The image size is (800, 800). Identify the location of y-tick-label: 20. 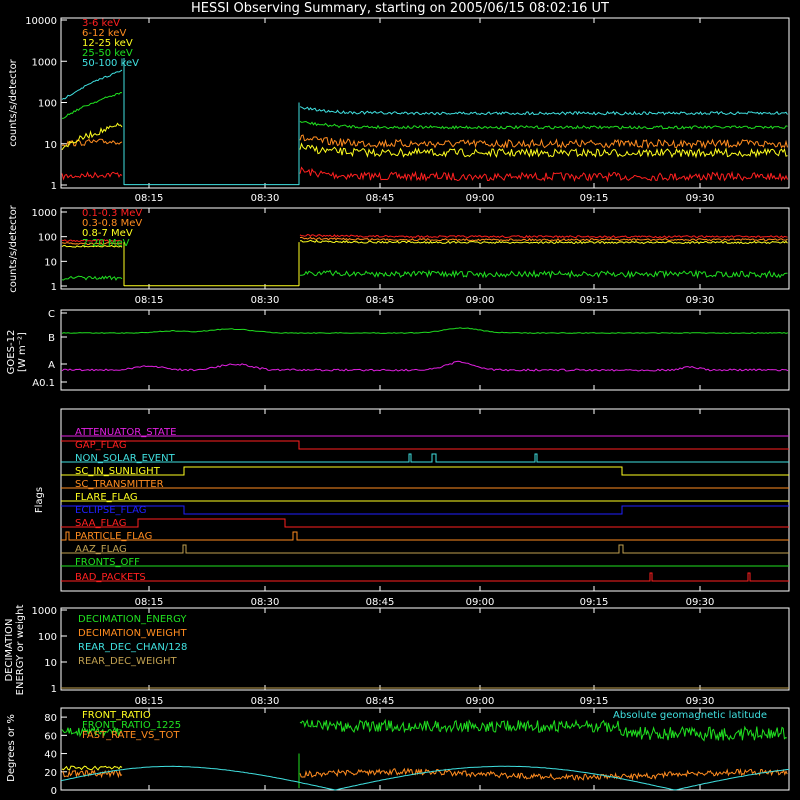
(50, 773).